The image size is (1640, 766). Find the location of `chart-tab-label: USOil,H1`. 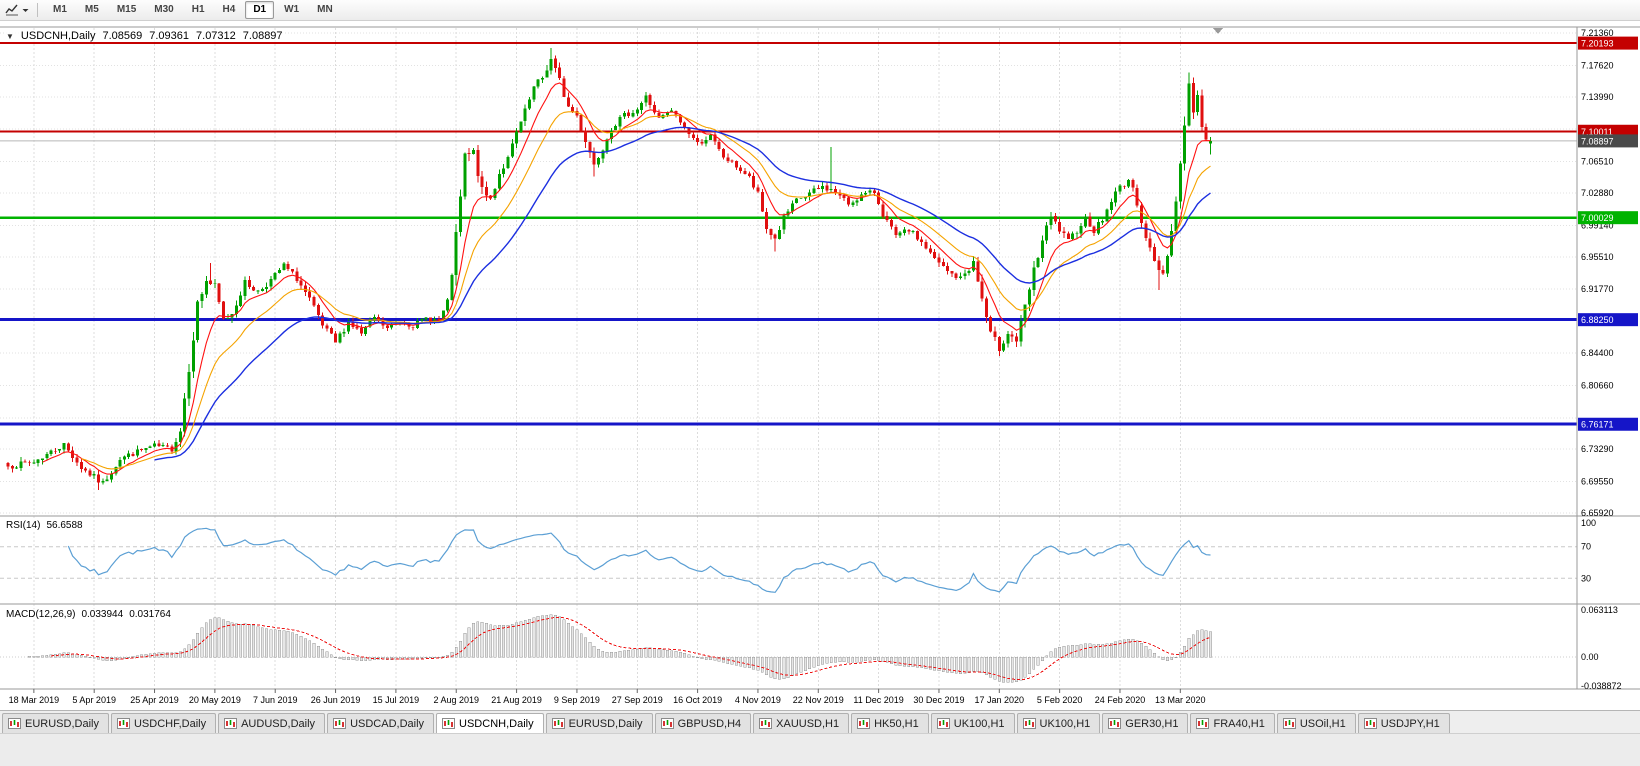

chart-tab-label: USOil,H1 is located at coordinates (1322, 723).